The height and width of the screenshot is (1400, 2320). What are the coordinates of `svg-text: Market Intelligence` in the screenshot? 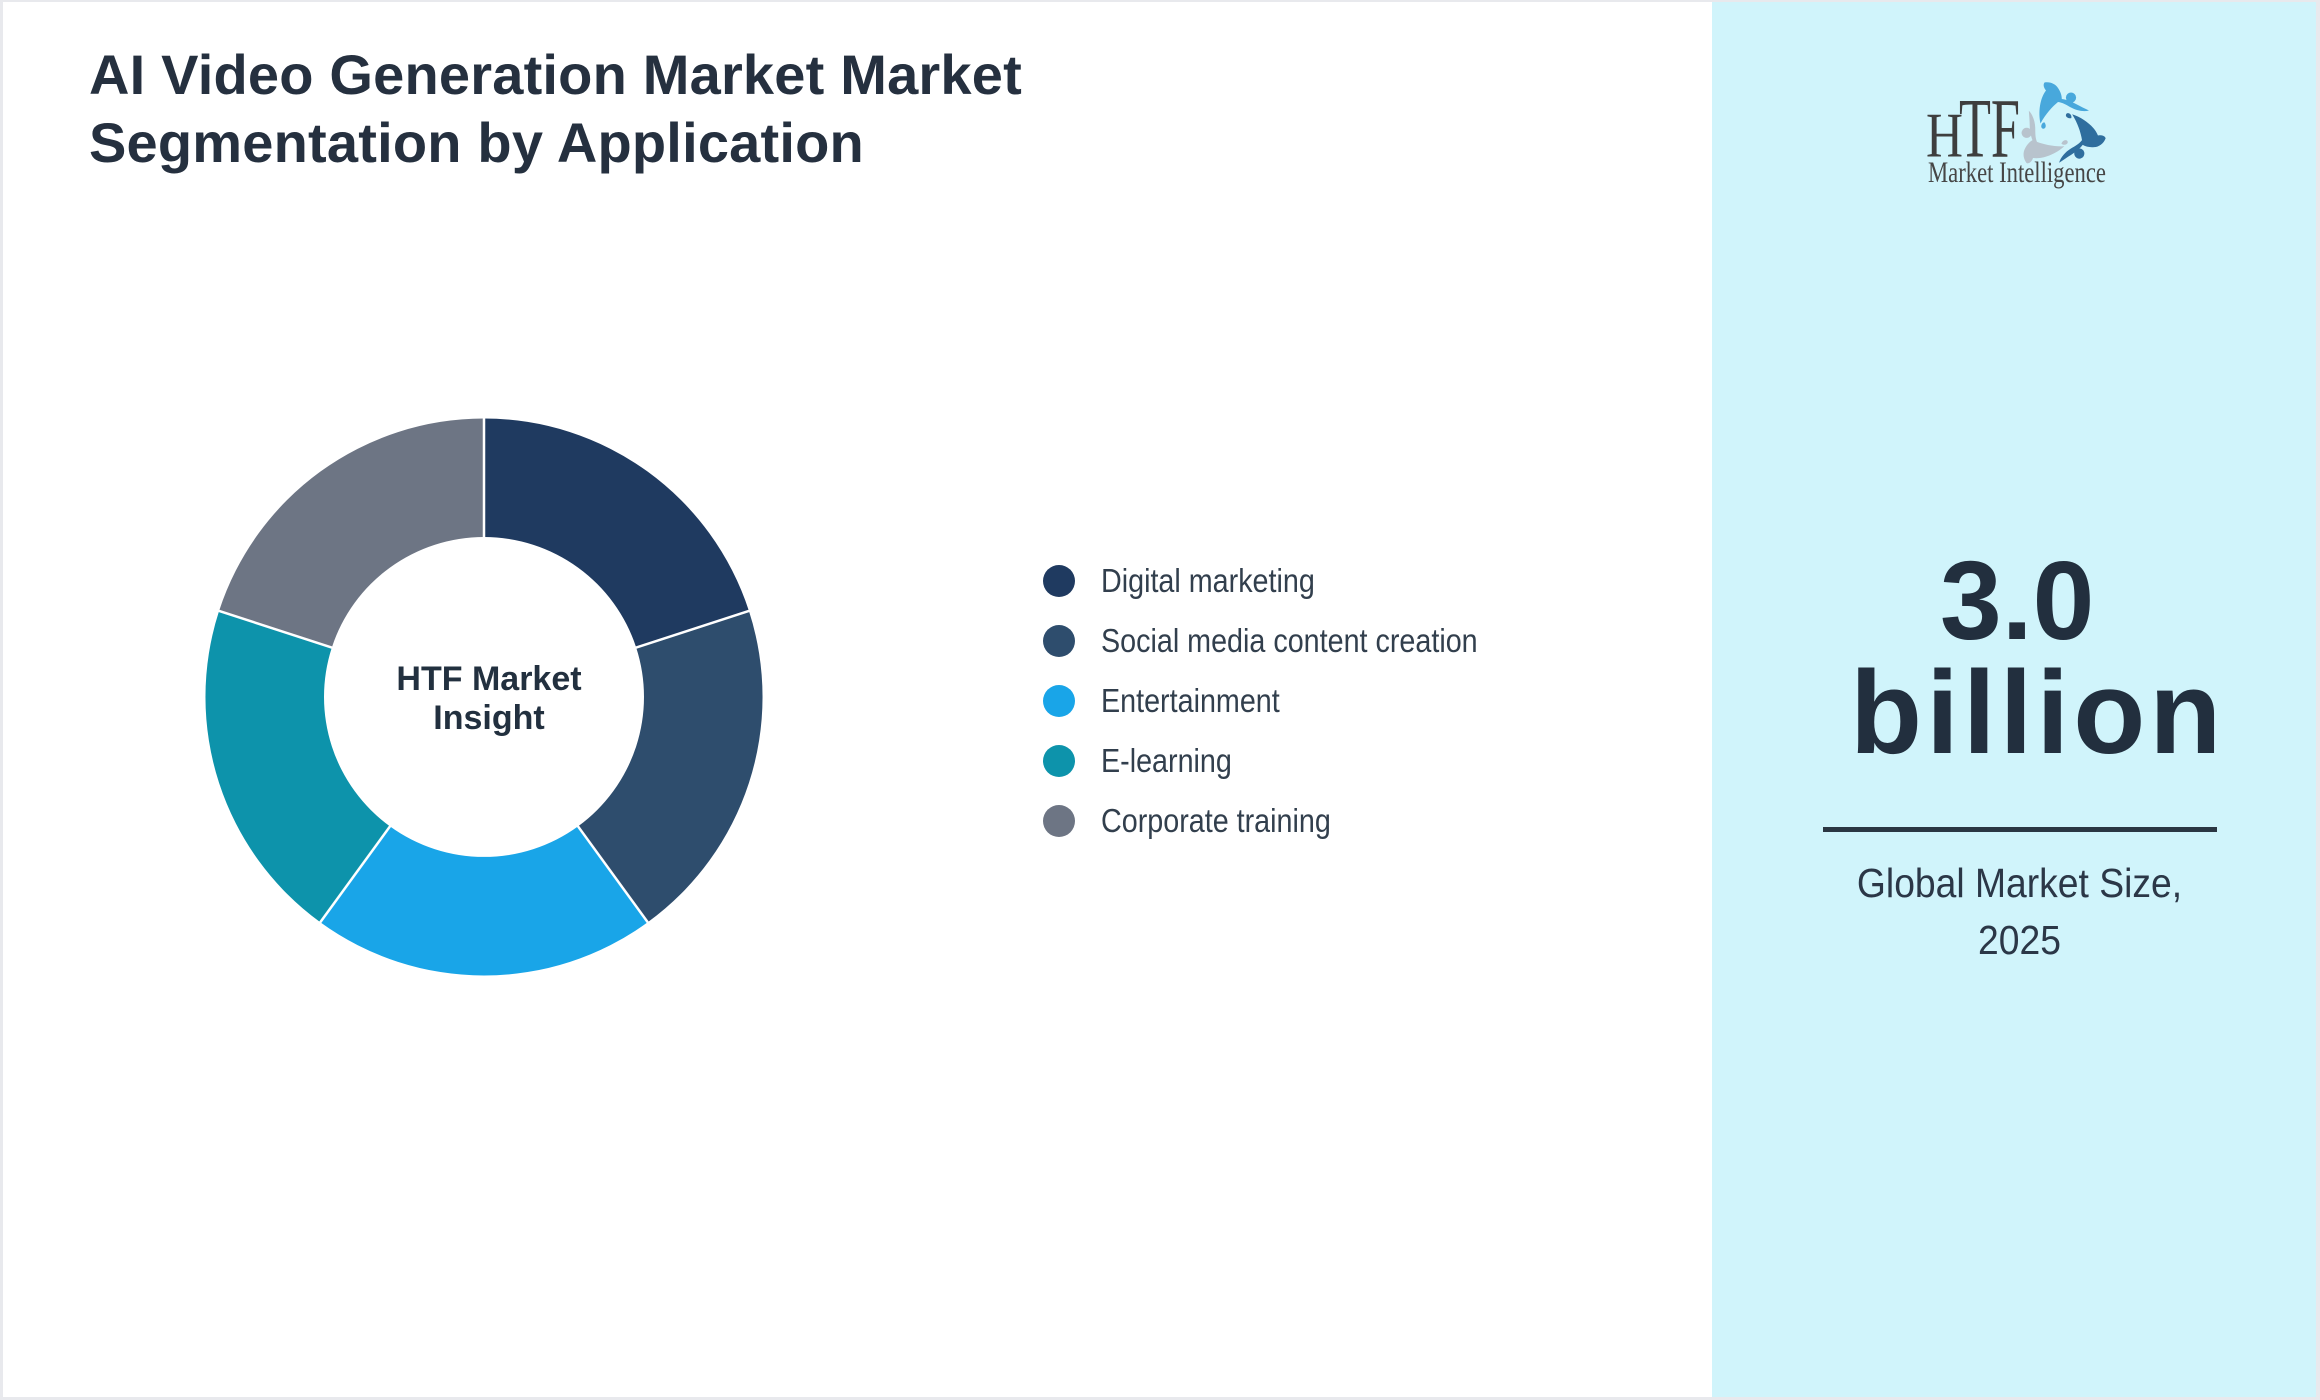 It's located at (2017, 172).